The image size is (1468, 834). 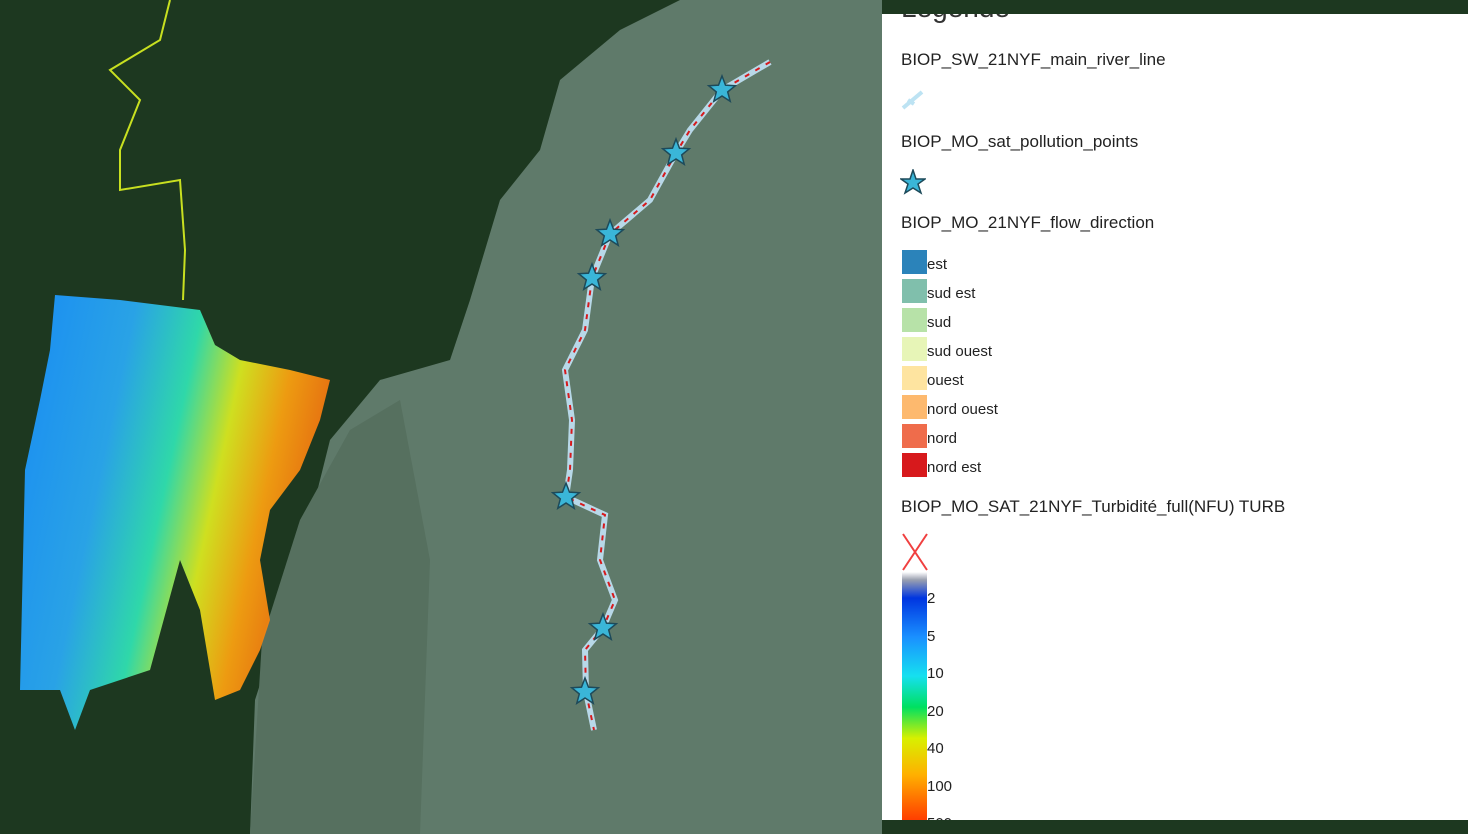 What do you see at coordinates (912, 100) in the screenshot?
I see `river-symbol` at bounding box center [912, 100].